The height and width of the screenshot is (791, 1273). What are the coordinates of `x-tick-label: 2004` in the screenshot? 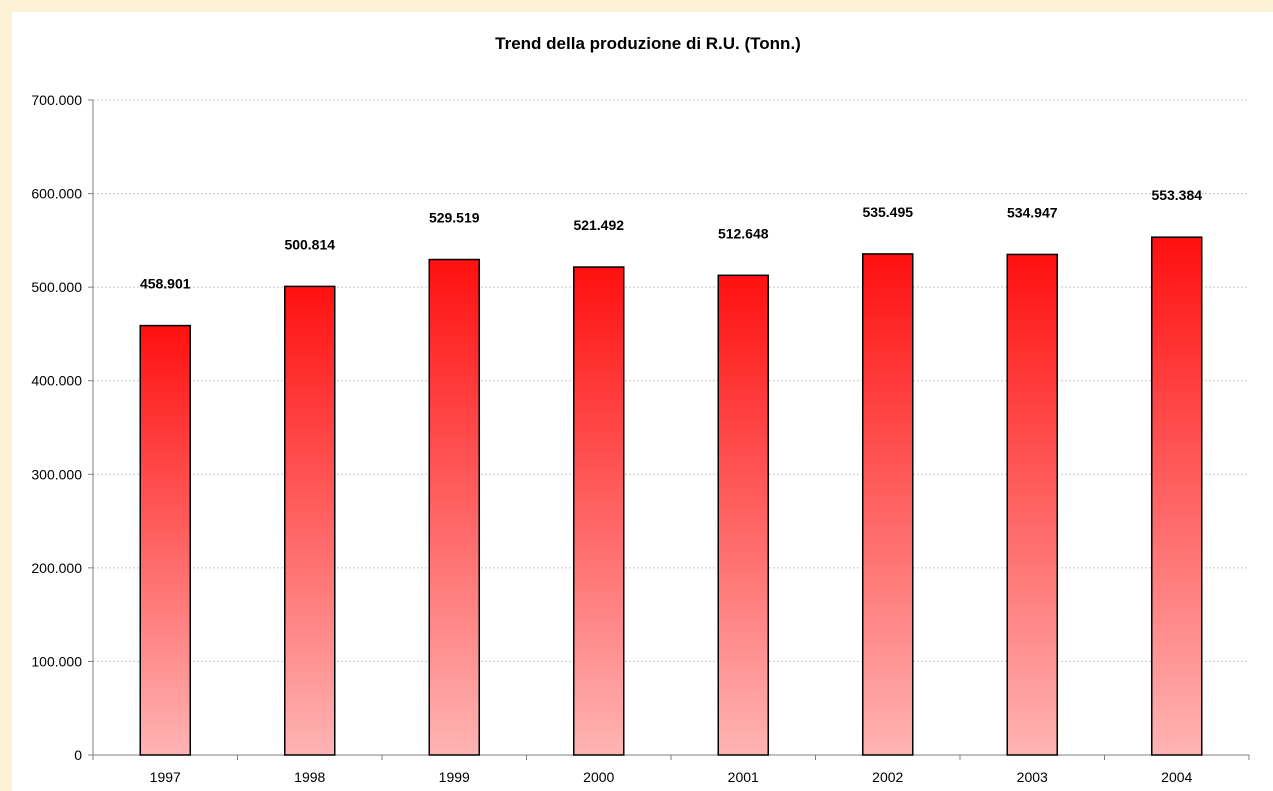 It's located at (1176, 777).